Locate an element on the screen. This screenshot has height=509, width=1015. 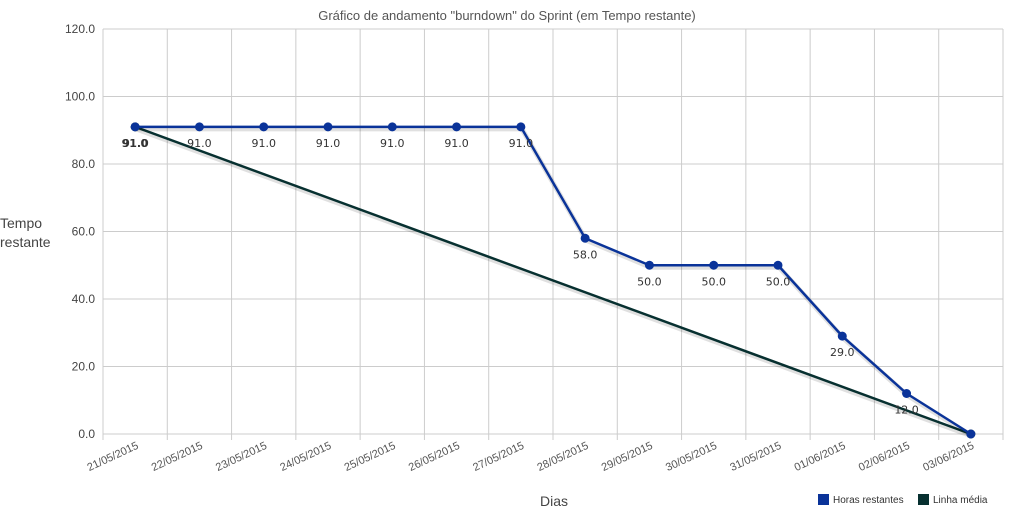
y-tick-label: 0.0 is located at coordinates (86, 434).